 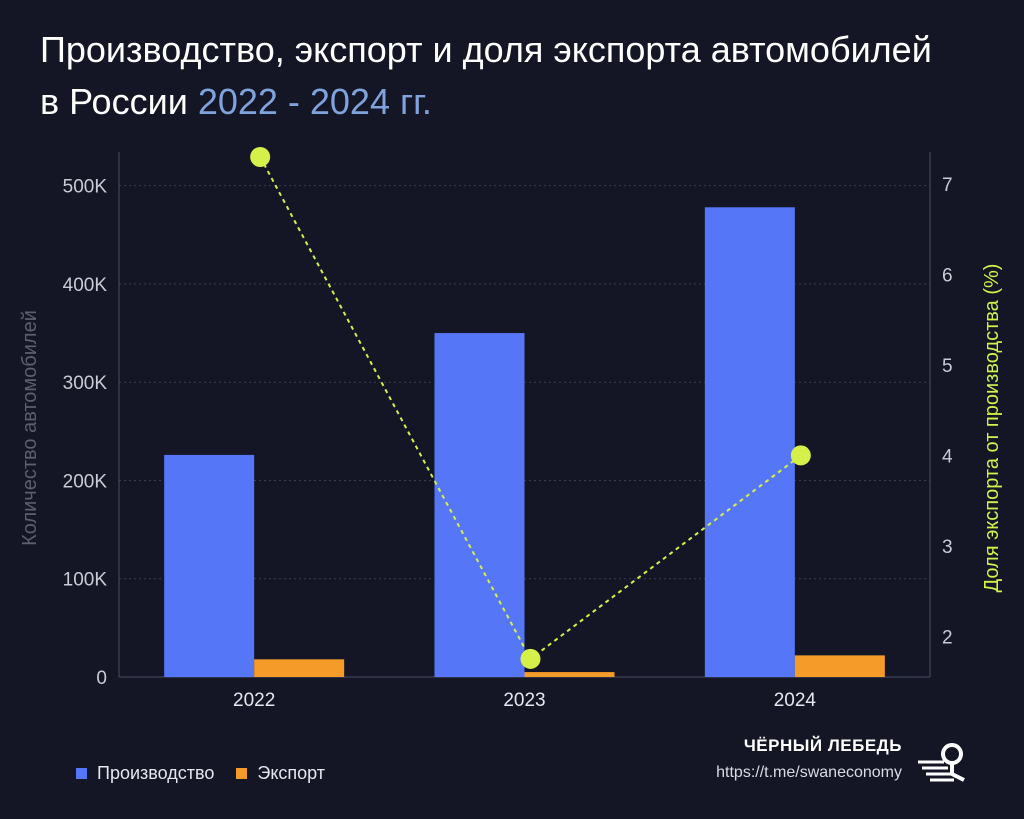 What do you see at coordinates (524, 700) in the screenshot?
I see `x-tick-label: 2023` at bounding box center [524, 700].